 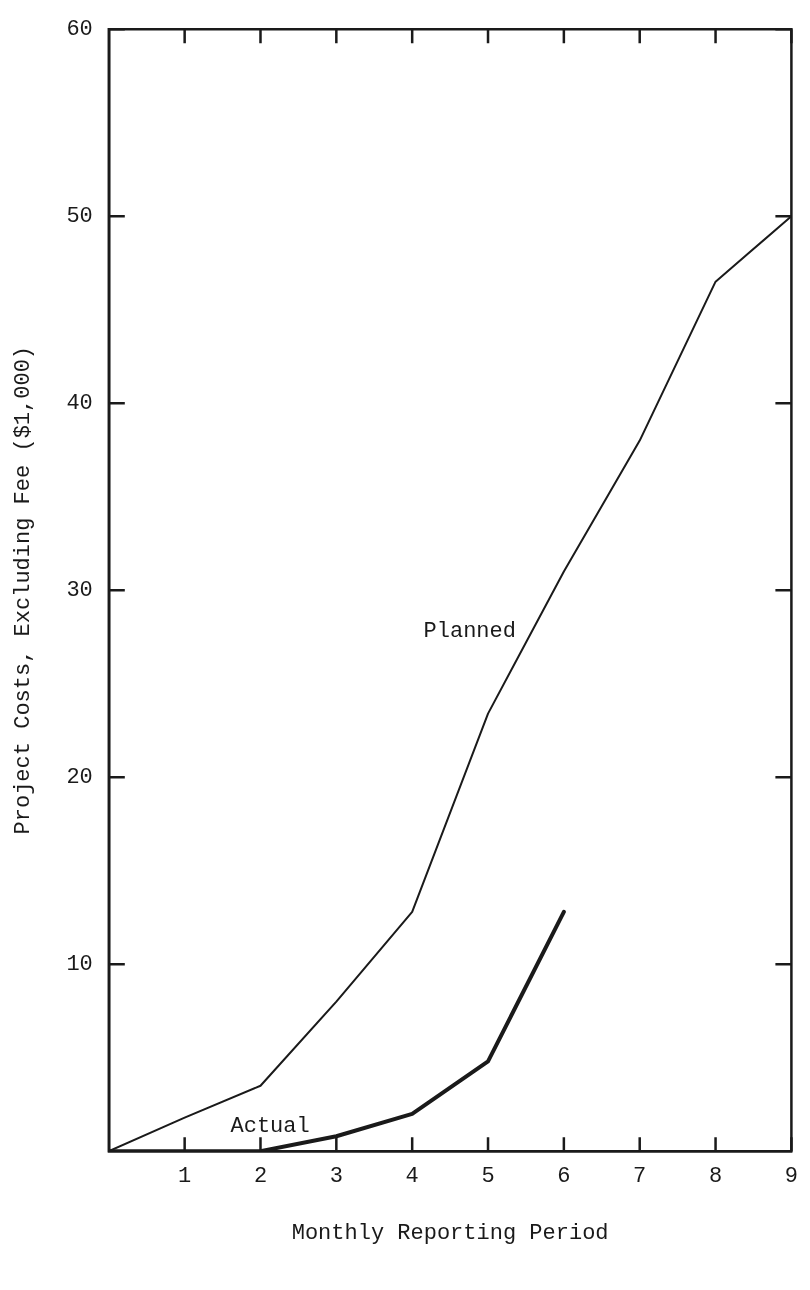 I want to click on y-axis-title: Project Costs, Excluding Fee ($1,000), so click(x=24, y=590).